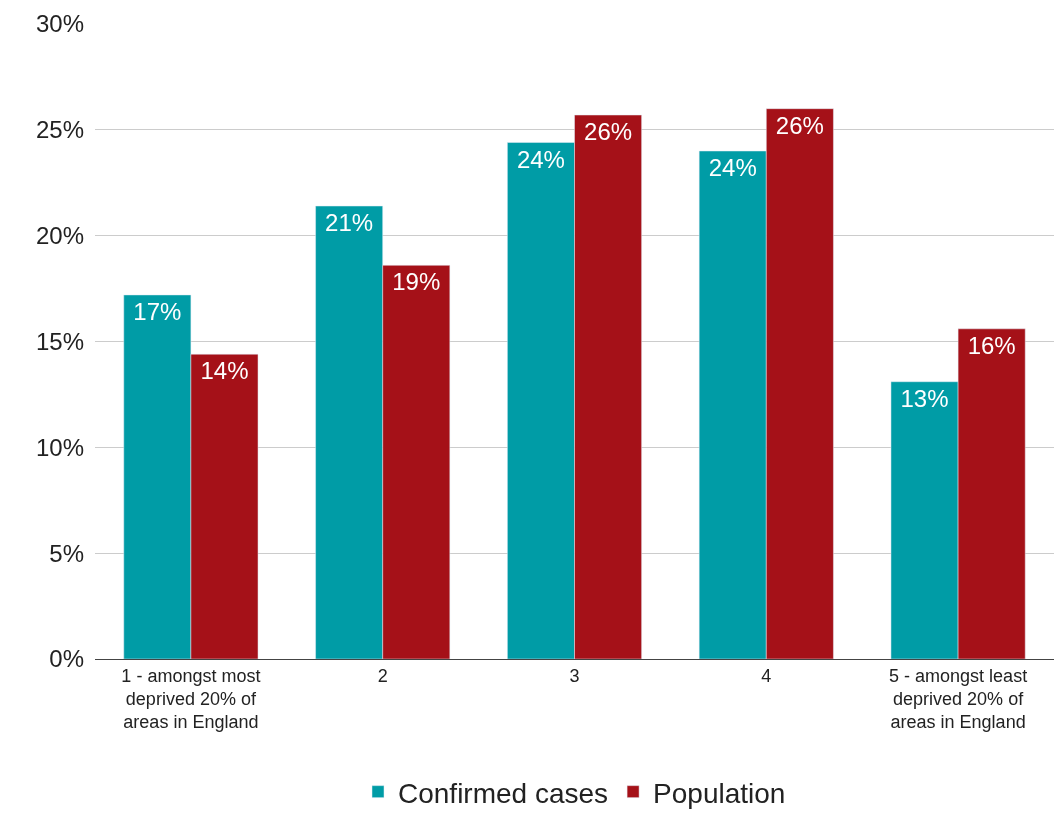 The height and width of the screenshot is (827, 1064). I want to click on y-tick-label: 5%, so click(66, 553).